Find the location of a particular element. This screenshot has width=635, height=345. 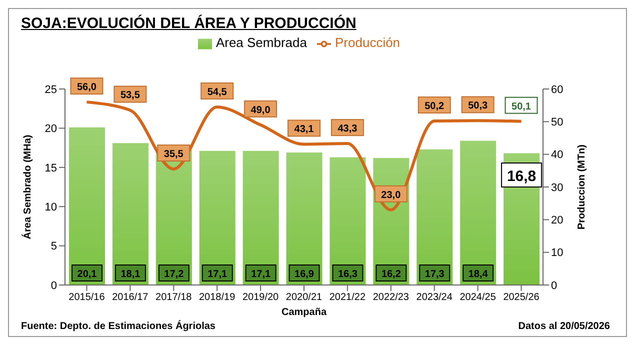

x-tick-label: 2018/19 is located at coordinates (217, 298).